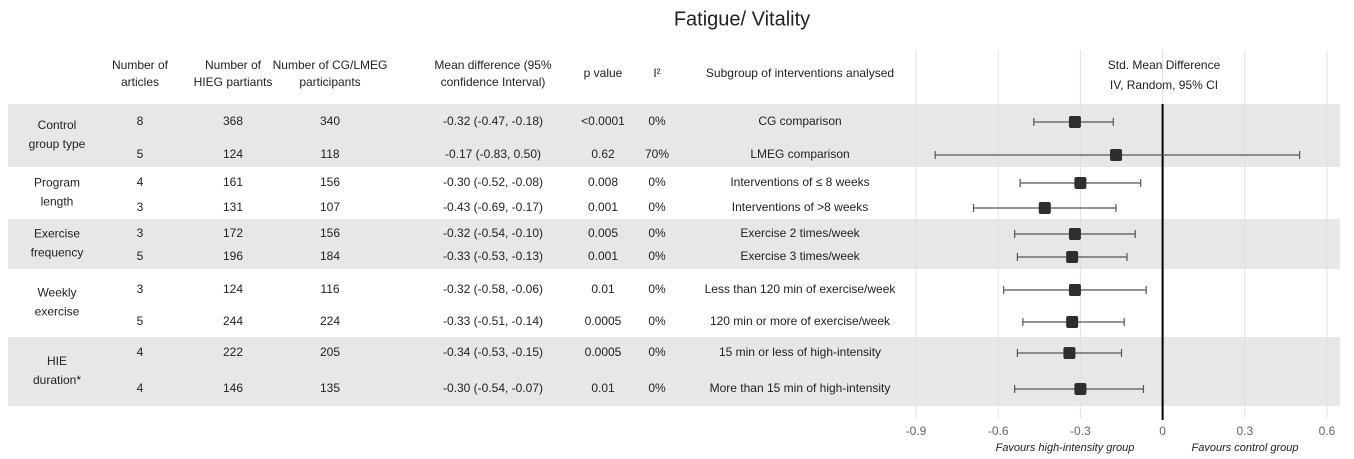  Describe the element at coordinates (57, 144) in the screenshot. I see `group-label: group type` at that location.